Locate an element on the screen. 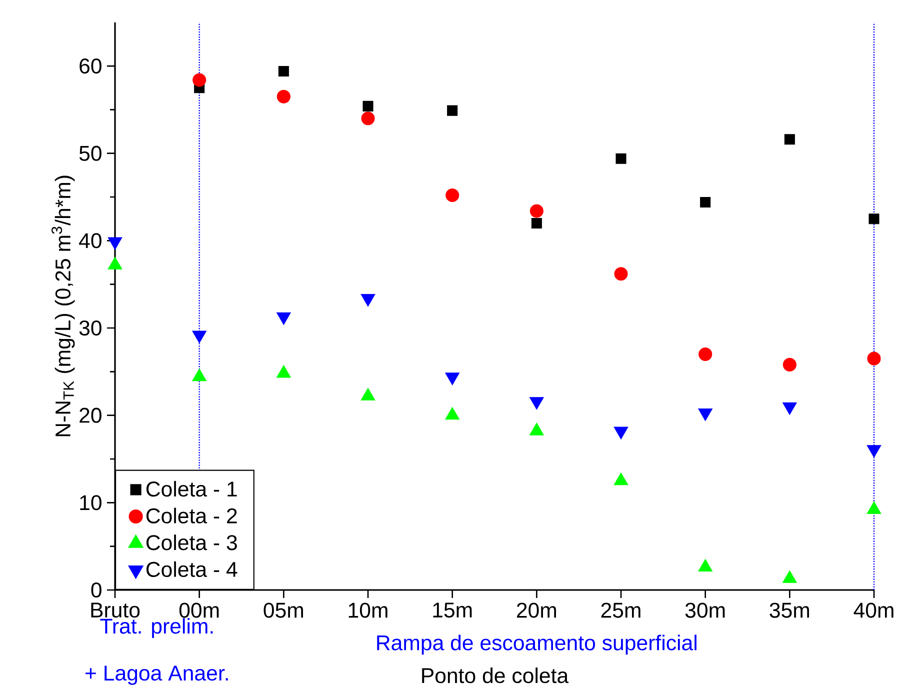 This screenshot has width=903, height=693. y-tick-label: 20 is located at coordinates (91, 415).